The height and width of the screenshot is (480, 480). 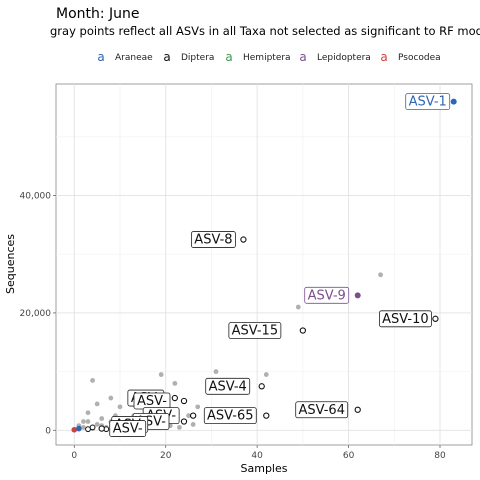 What do you see at coordinates (419, 58) in the screenshot?
I see `legend-label-psocodea: Psocodea` at bounding box center [419, 58].